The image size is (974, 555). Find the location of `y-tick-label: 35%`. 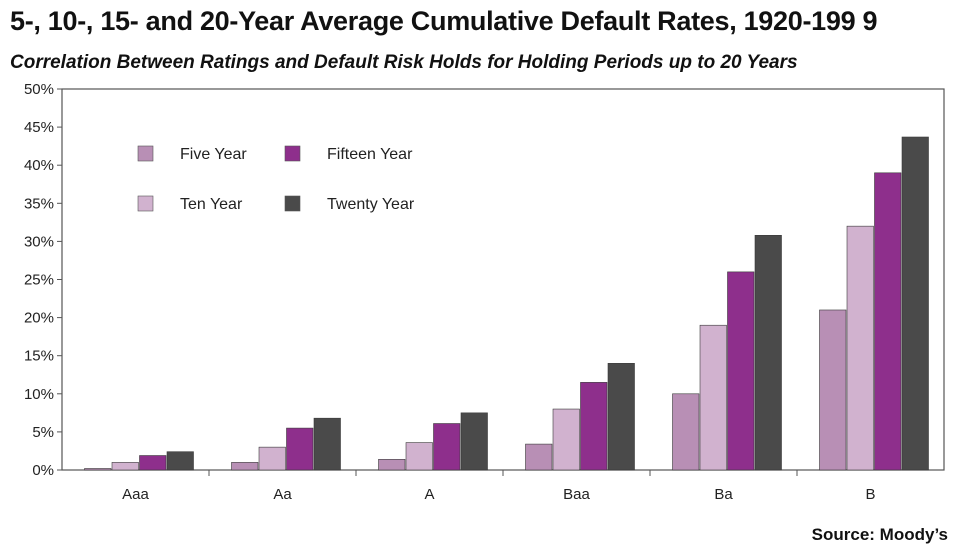

y-tick-label: 35% is located at coordinates (39, 203).